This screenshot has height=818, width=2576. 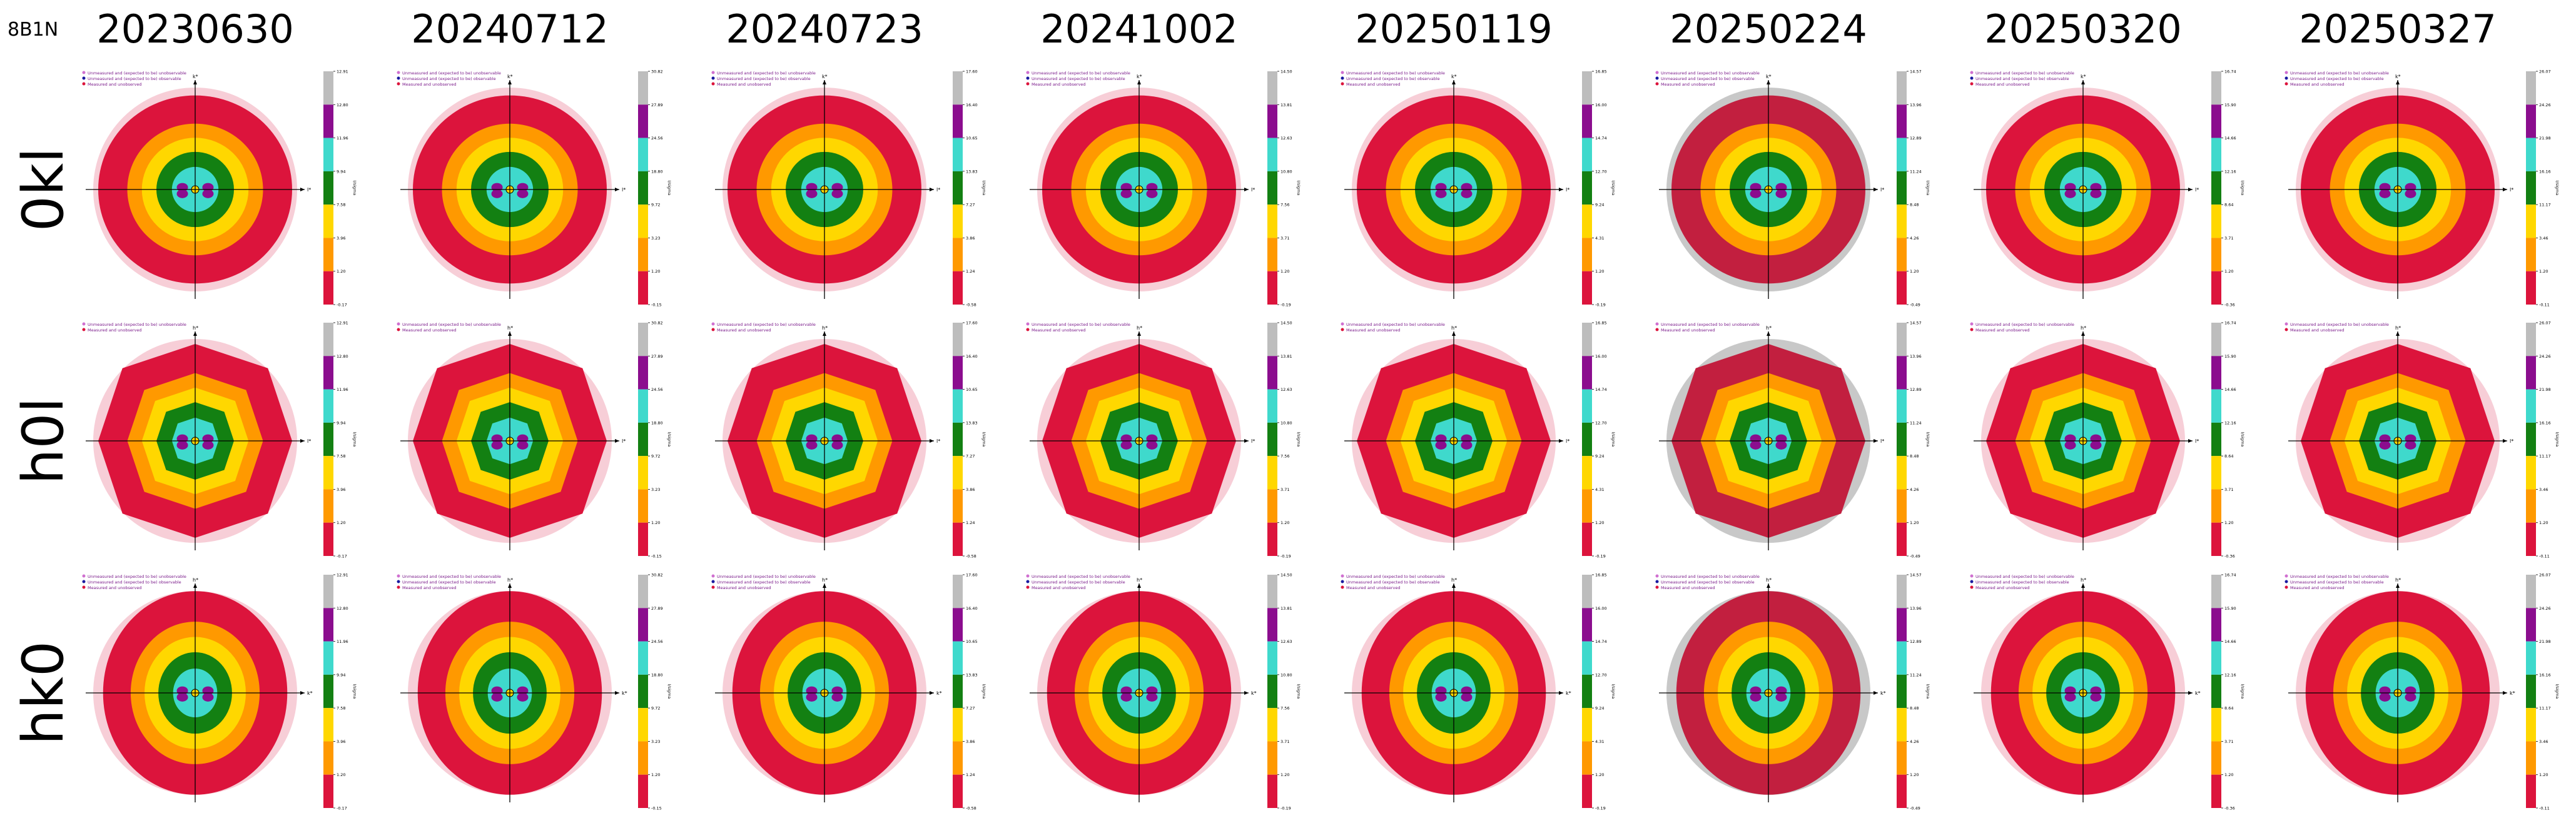 What do you see at coordinates (1601, 171) in the screenshot?
I see `colorbar-tick-label: 12.70` at bounding box center [1601, 171].